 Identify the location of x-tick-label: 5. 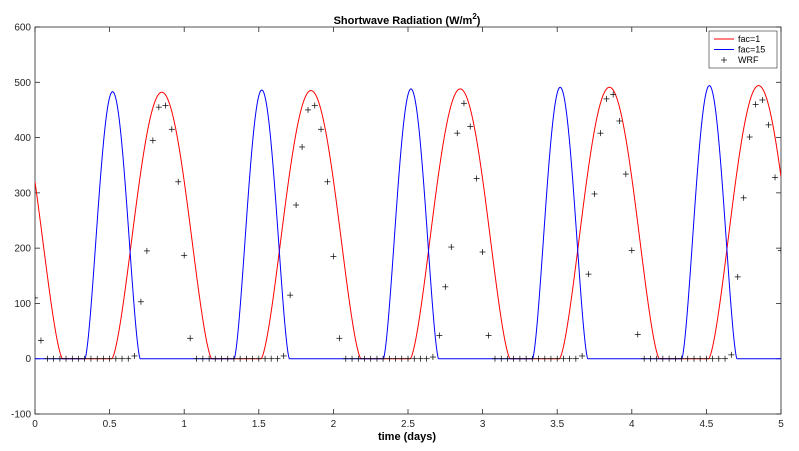
(781, 424).